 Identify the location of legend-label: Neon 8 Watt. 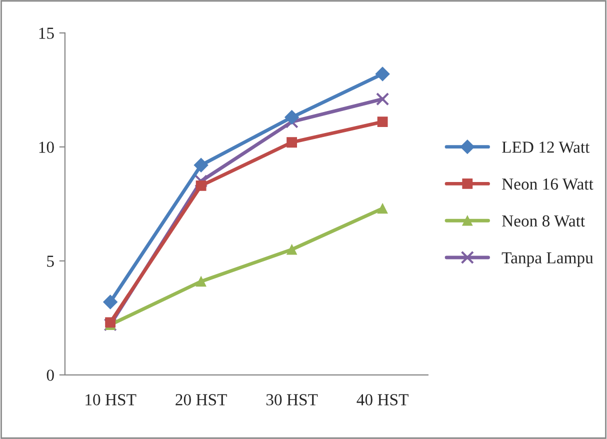
(543, 221).